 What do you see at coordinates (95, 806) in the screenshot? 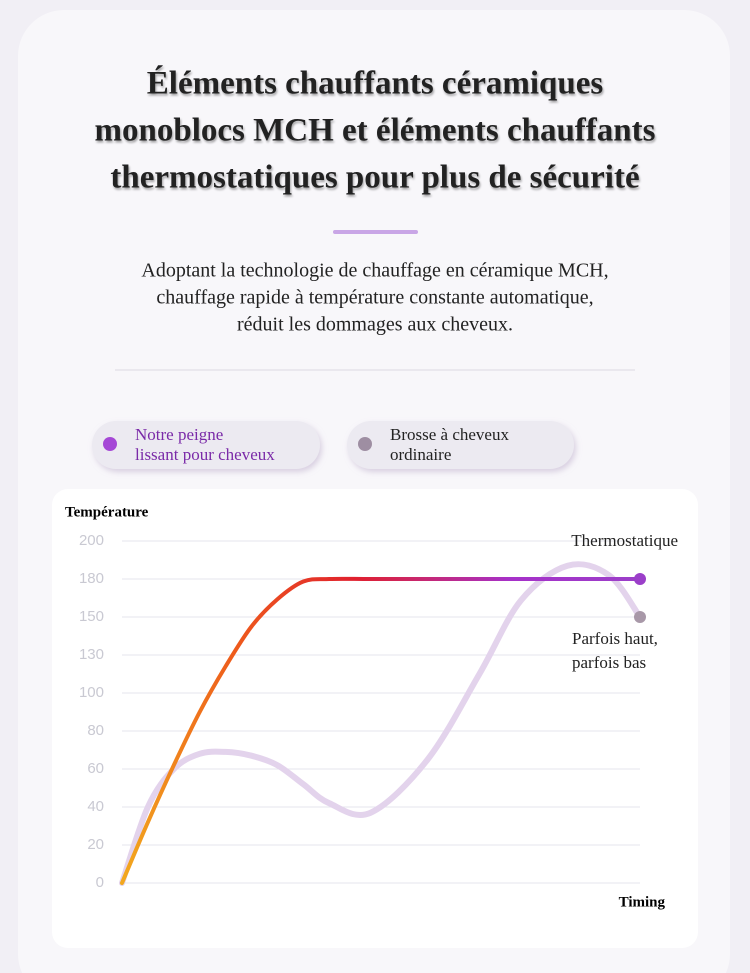
I see `y-tick-label: 40` at bounding box center [95, 806].